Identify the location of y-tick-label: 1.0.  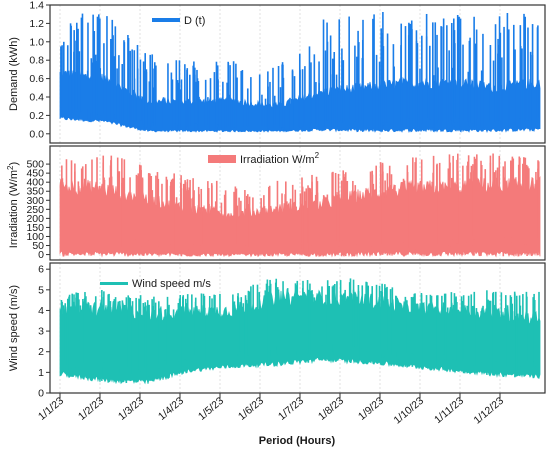
(36, 42).